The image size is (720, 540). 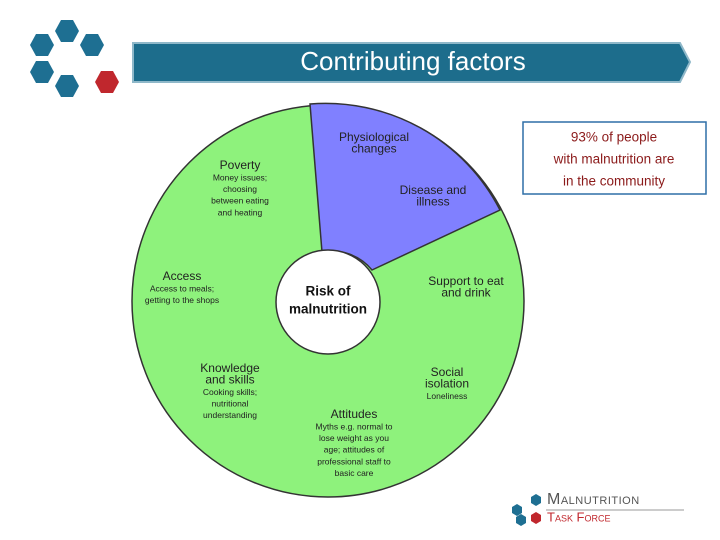 What do you see at coordinates (579, 516) in the screenshot?
I see `logo-tagline: Task Force` at bounding box center [579, 516].